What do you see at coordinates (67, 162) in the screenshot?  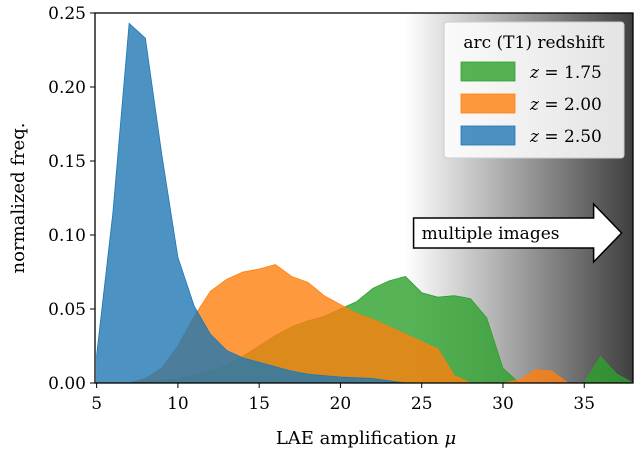 I see `y-tick-label: 0.15` at bounding box center [67, 162].